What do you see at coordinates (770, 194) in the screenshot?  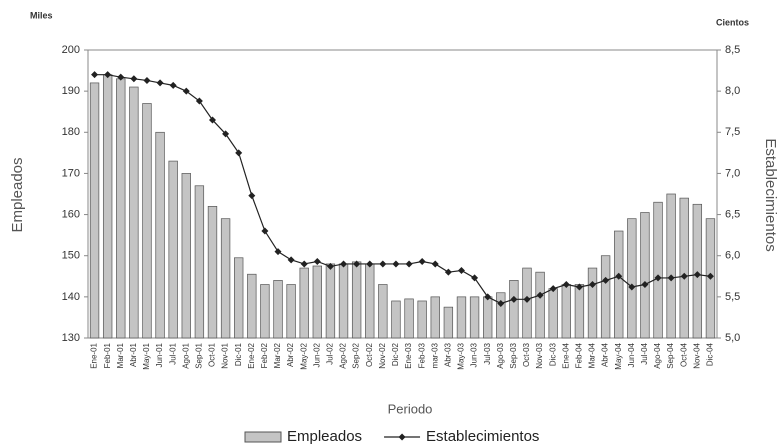 I see `y2-axis-label: Establecimientos` at bounding box center [770, 194].